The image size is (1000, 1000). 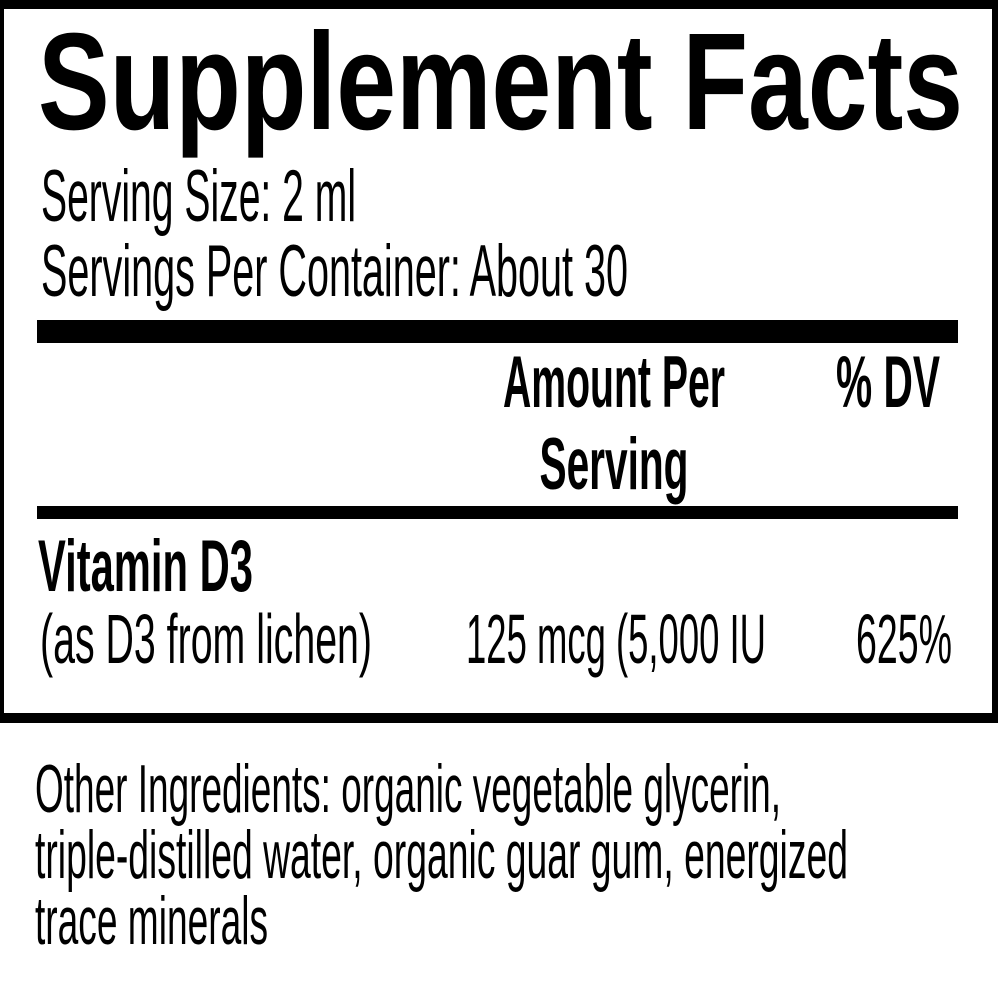 What do you see at coordinates (497, 331) in the screenshot?
I see `thick-divider-bar` at bounding box center [497, 331].